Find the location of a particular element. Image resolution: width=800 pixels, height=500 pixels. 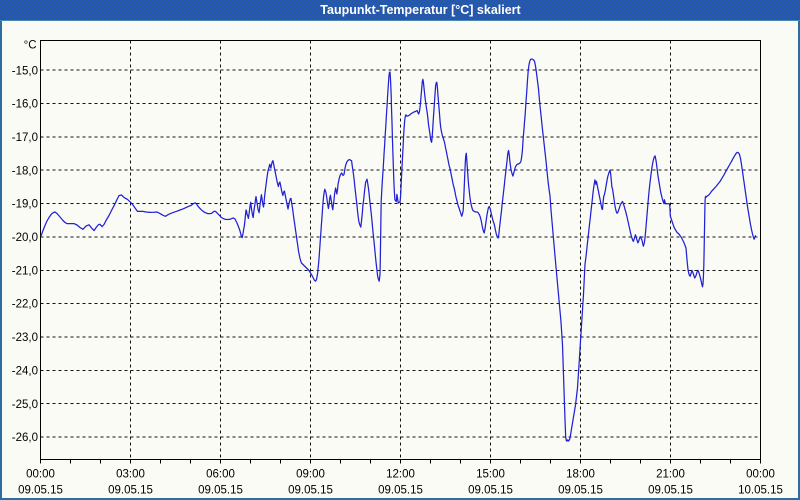

svg-text: -25,0 is located at coordinates (25, 405).